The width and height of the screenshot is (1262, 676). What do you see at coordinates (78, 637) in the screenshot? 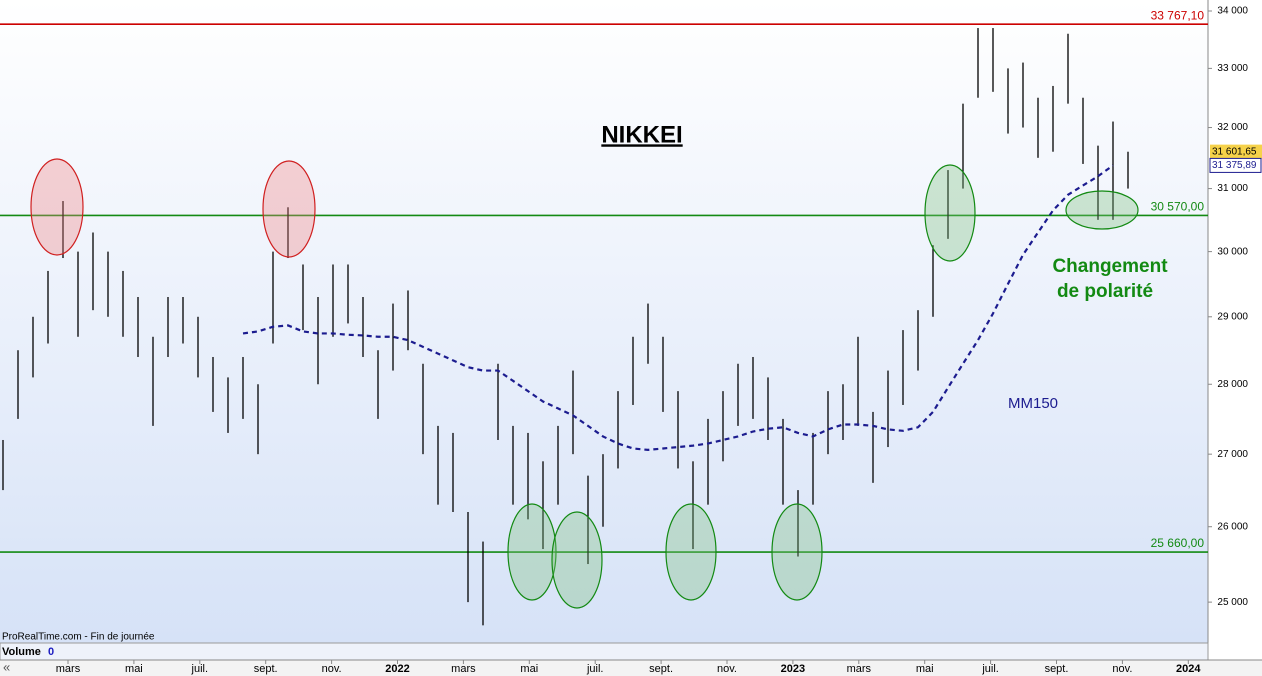
I see `source: ProRealTime.com - Fin de journée` at bounding box center [78, 637].